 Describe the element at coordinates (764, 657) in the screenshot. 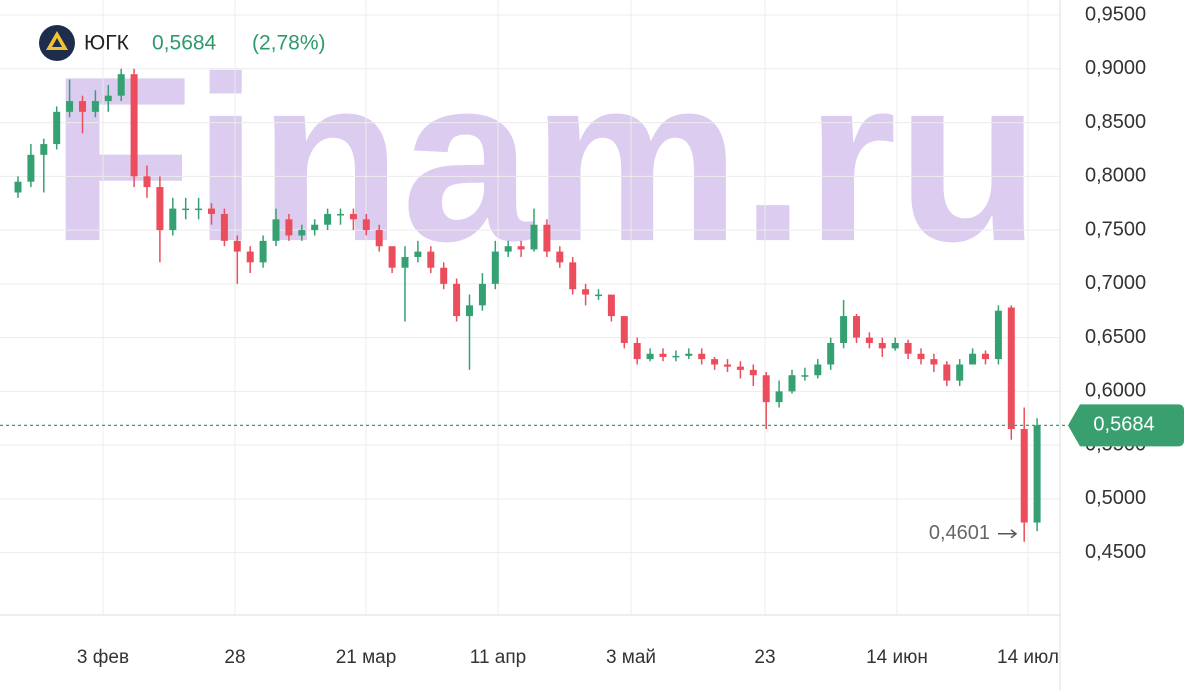

I see `x-tick-label: 23` at that location.